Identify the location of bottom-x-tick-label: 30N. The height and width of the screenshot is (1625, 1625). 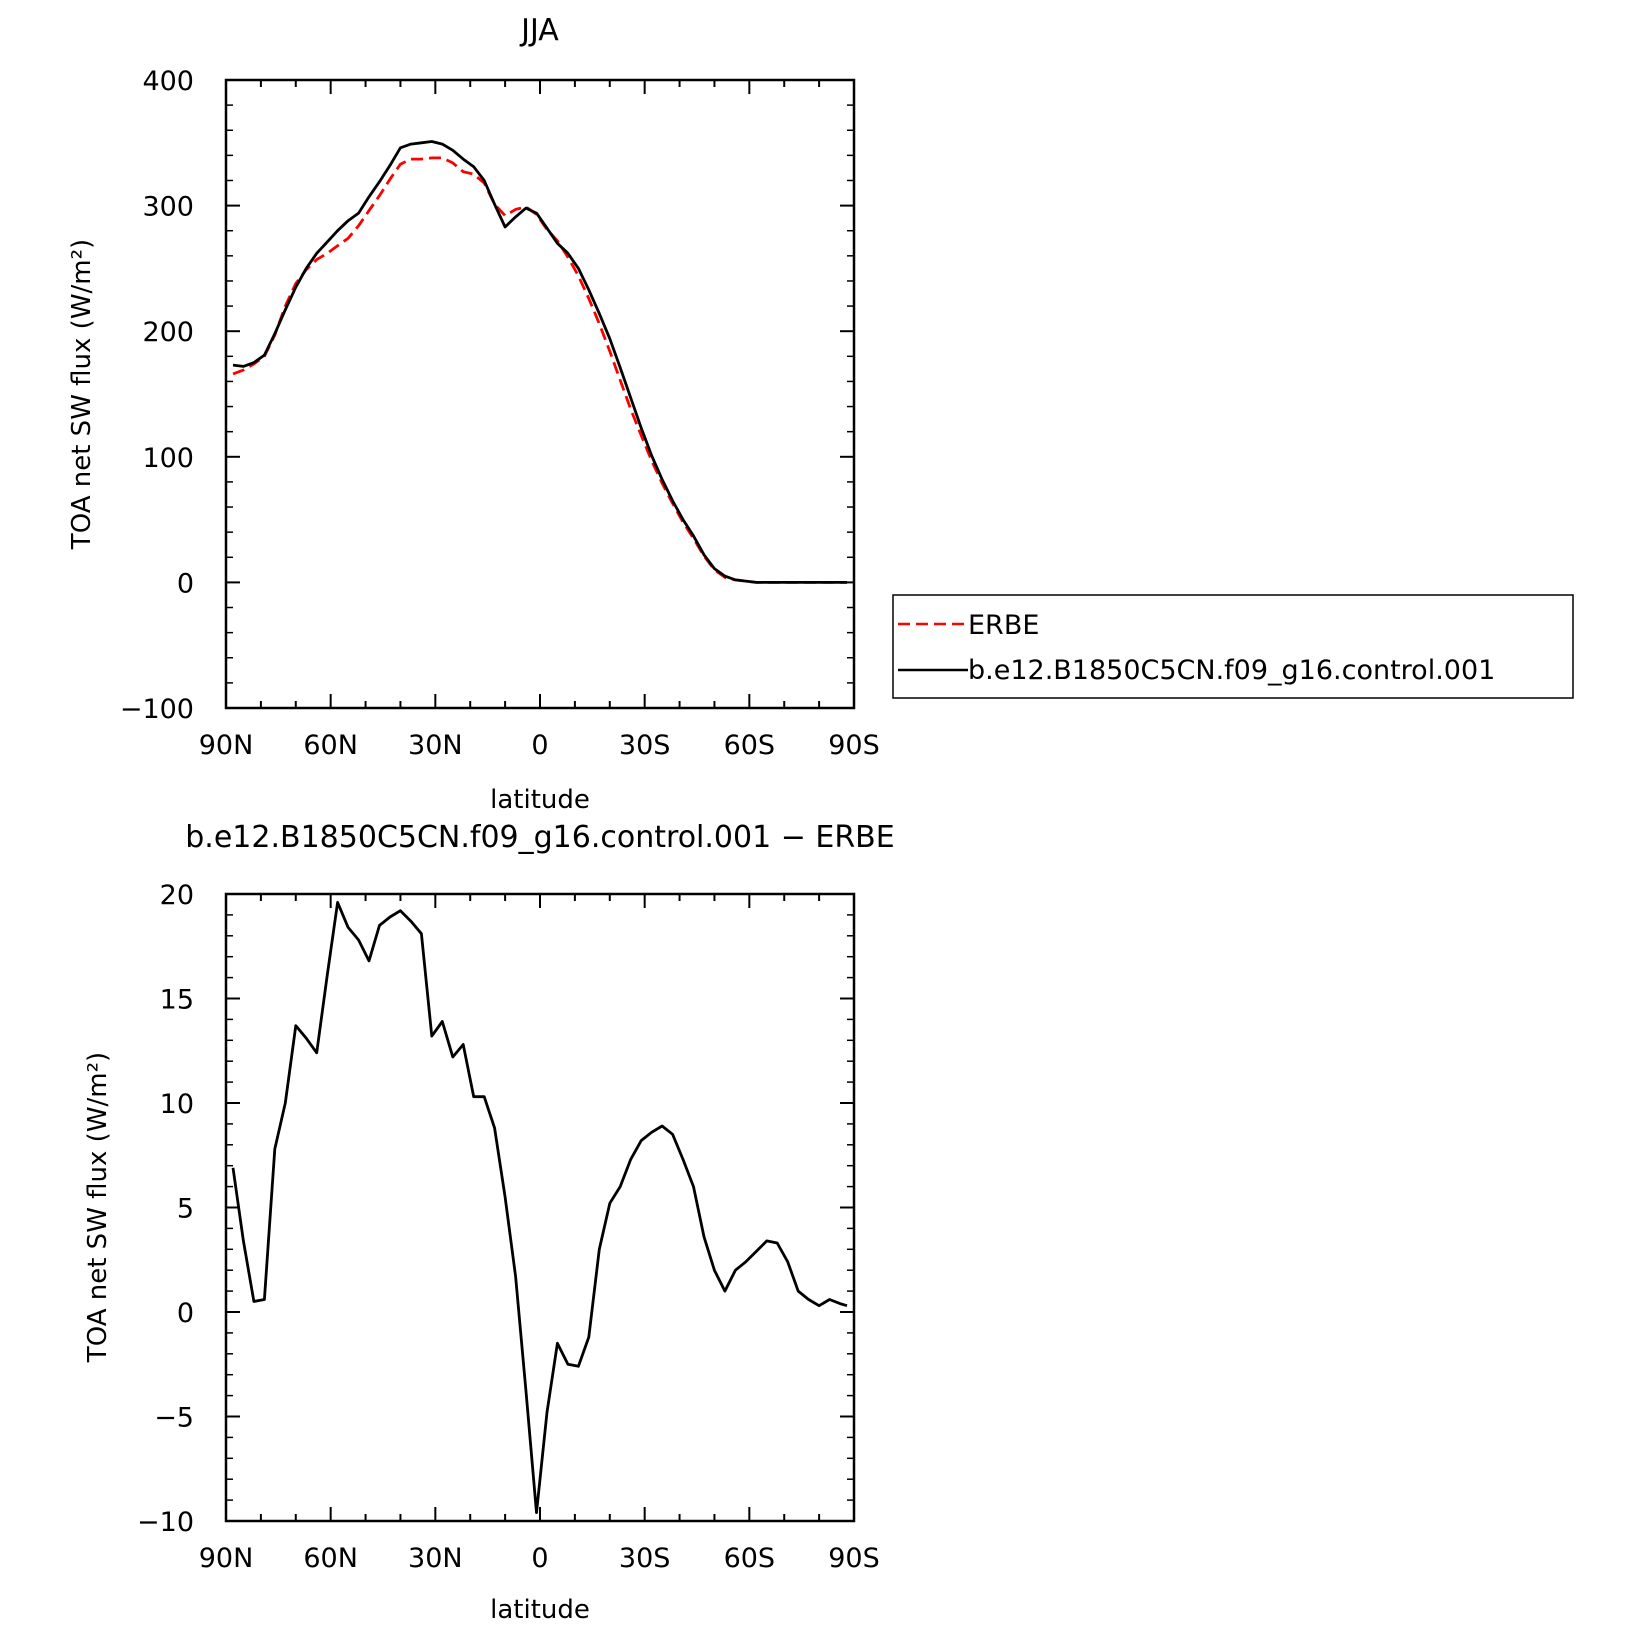
(435, 1558).